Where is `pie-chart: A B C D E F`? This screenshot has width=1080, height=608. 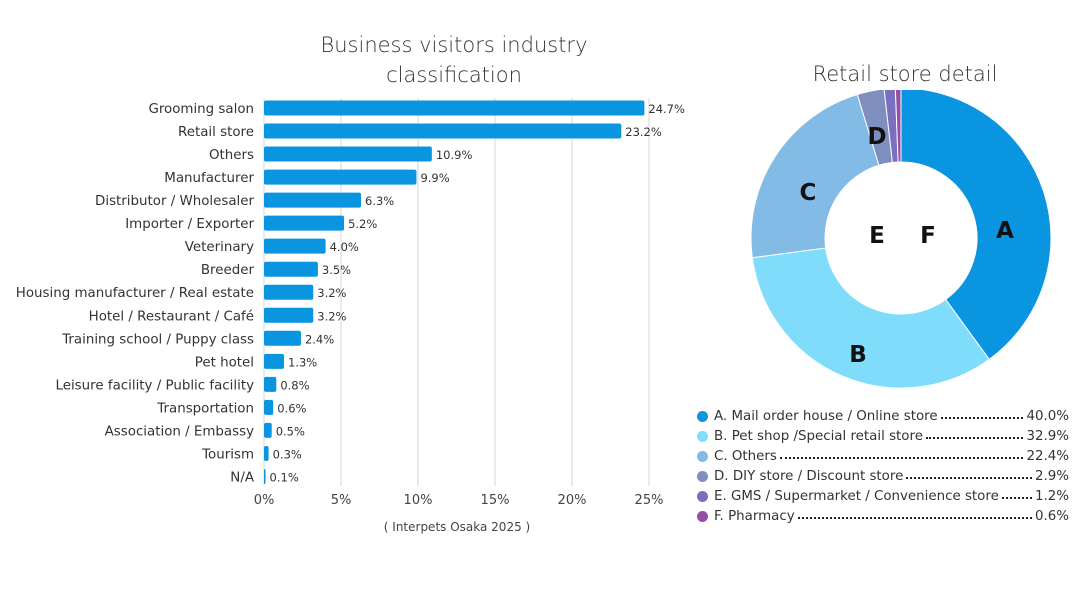
pie-chart: A B C D E F is located at coordinates (901, 239).